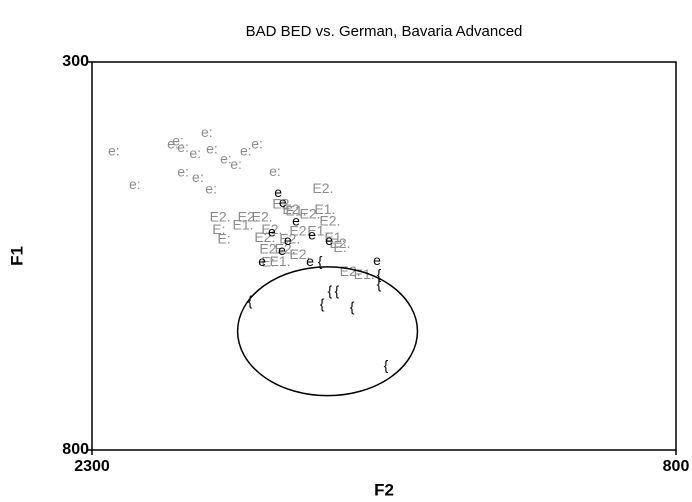 Image resolution: width=692 pixels, height=502 pixels. What do you see at coordinates (327, 331) in the screenshot?
I see `ellipse` at bounding box center [327, 331].